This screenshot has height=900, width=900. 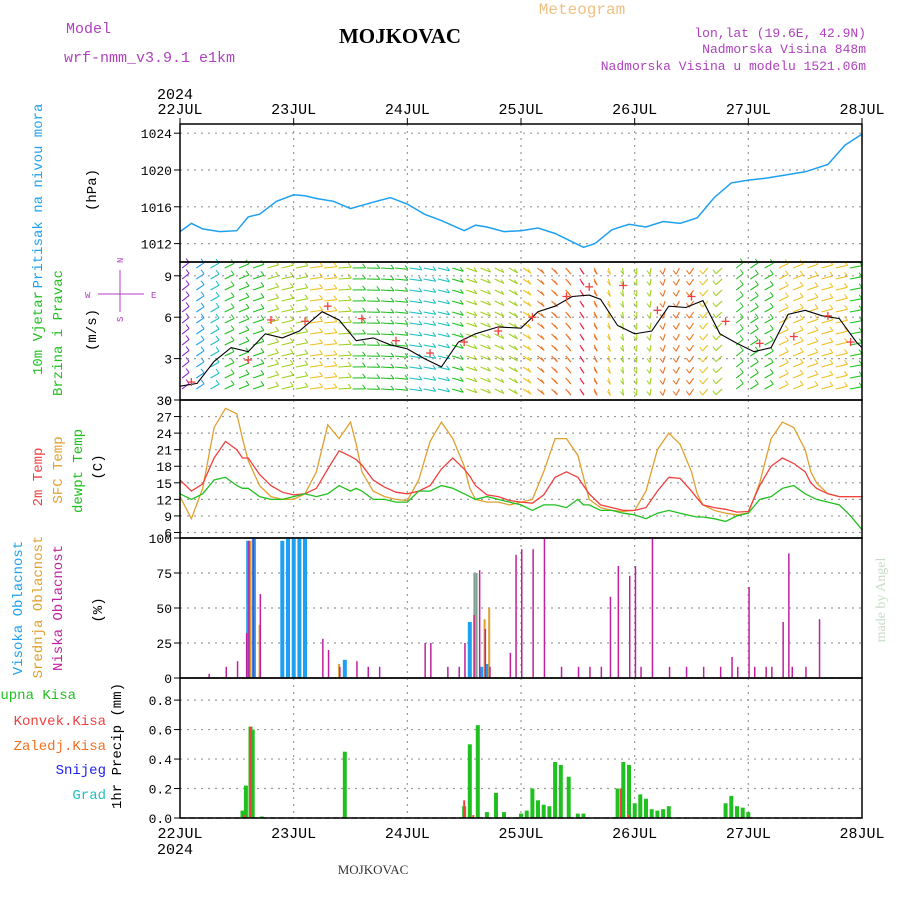 I want to click on temperature-ytick-label: 27, so click(x=164, y=418).